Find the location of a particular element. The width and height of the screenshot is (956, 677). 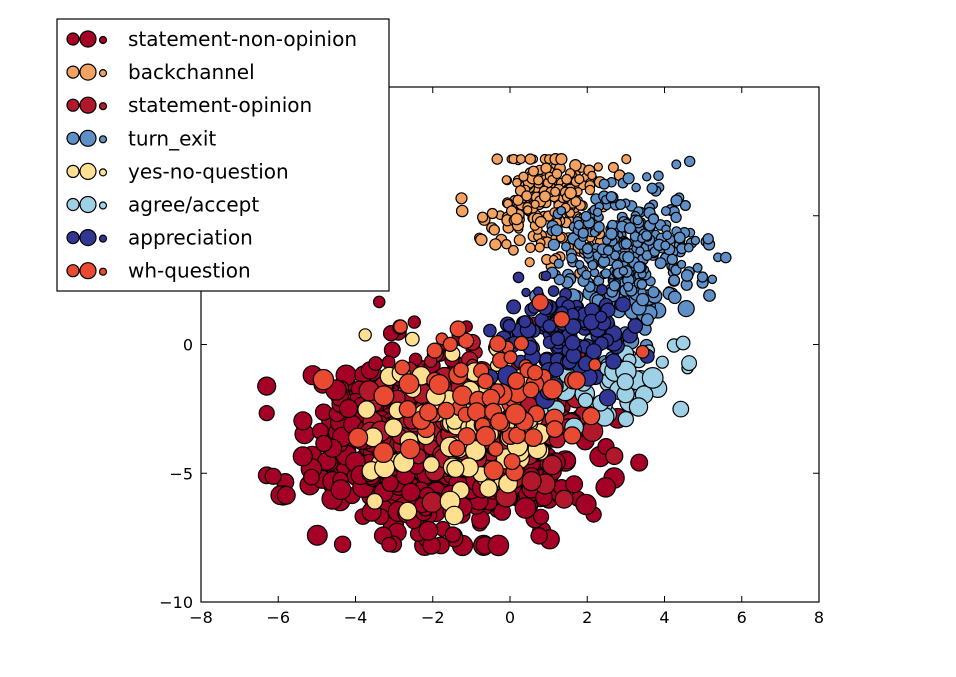

legend-label: appreciation is located at coordinates (190, 238).